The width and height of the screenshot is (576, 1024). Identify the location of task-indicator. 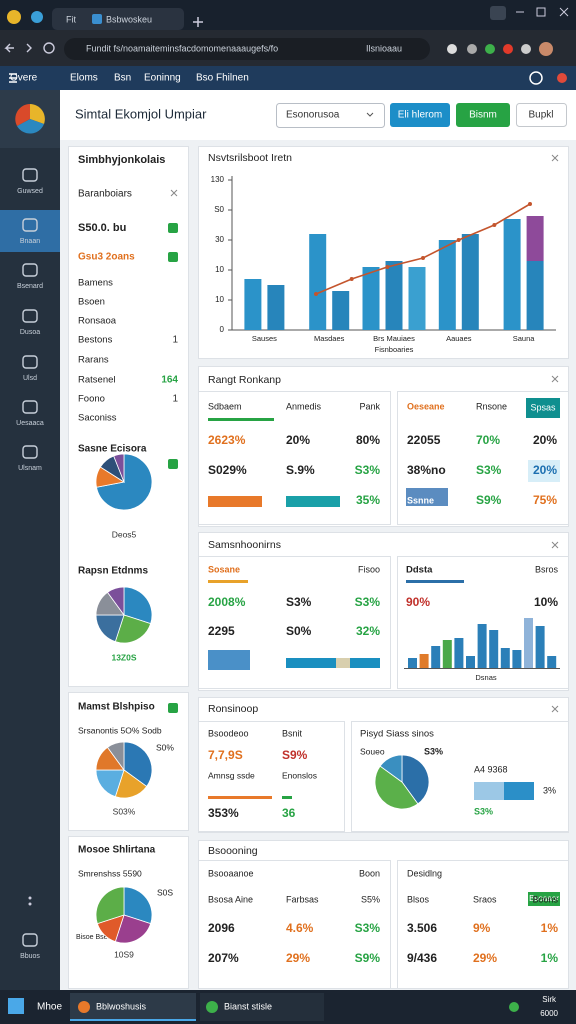
(133, 1020).